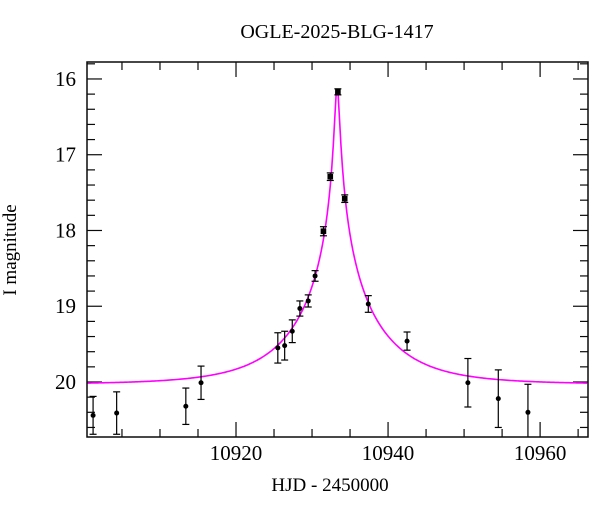 The height and width of the screenshot is (512, 600). What do you see at coordinates (65, 306) in the screenshot?
I see `y-tick-label: 19` at bounding box center [65, 306].